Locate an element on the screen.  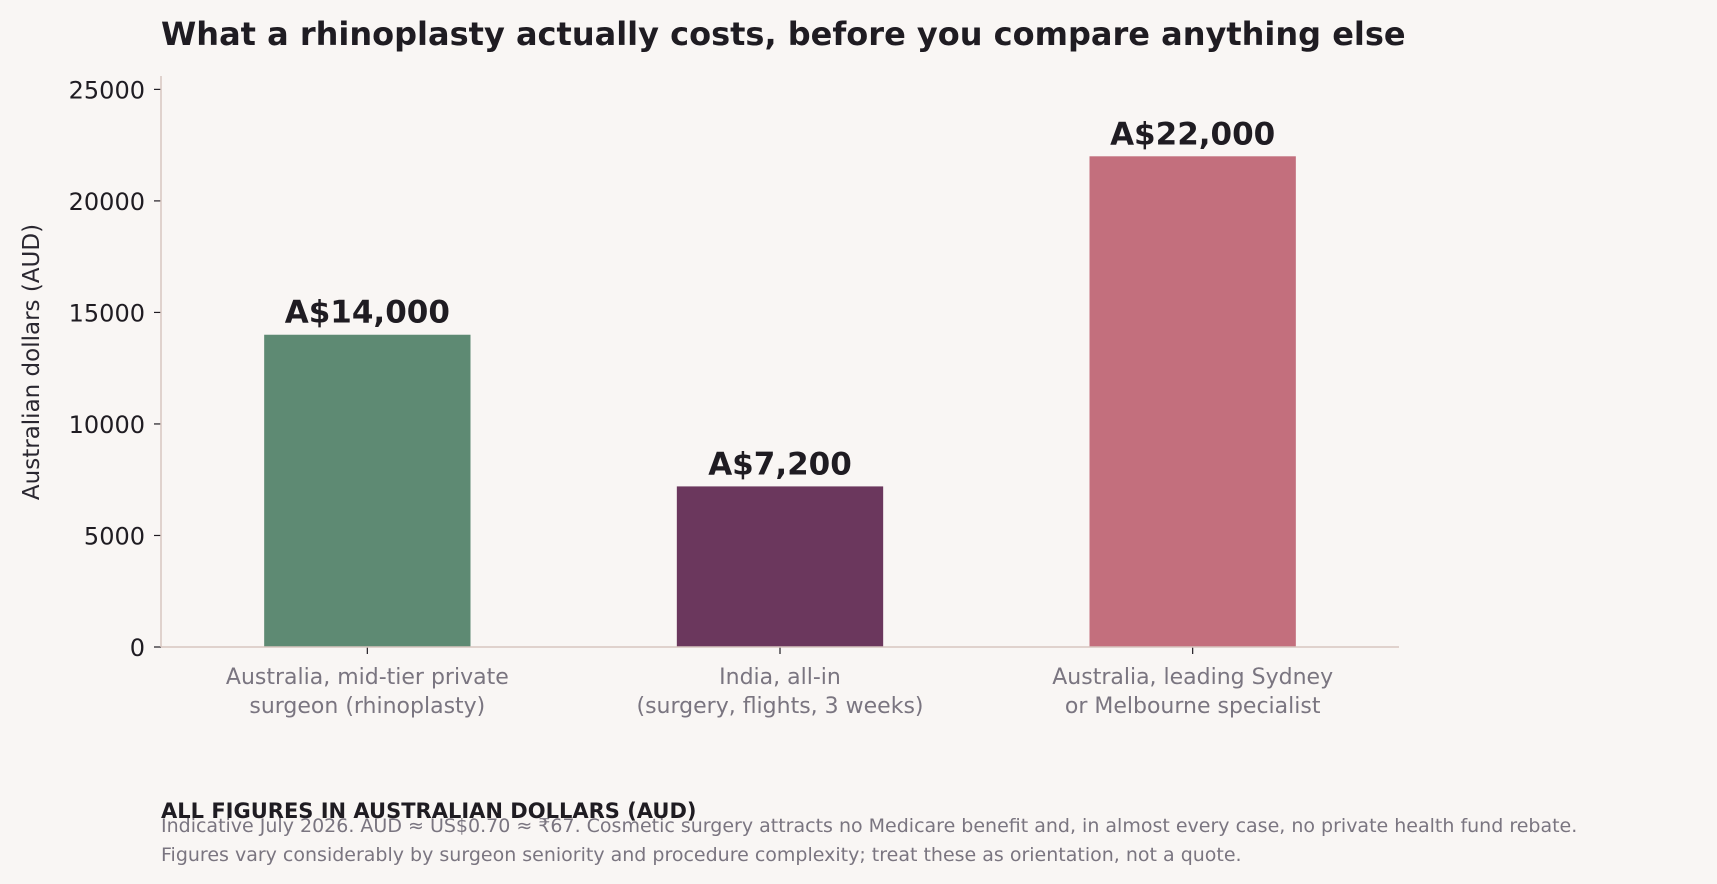
x-tick-label: Australia, mid-tier private is located at coordinates (367, 677).